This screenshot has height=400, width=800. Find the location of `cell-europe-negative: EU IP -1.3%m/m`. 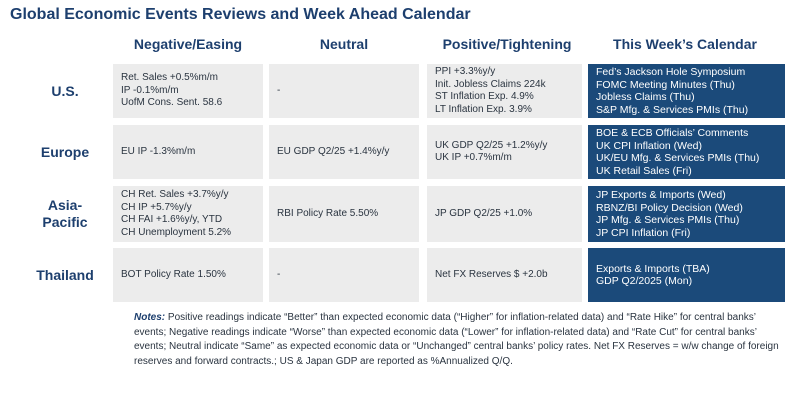

cell-europe-negative: EU IP -1.3%m/m is located at coordinates (188, 152).